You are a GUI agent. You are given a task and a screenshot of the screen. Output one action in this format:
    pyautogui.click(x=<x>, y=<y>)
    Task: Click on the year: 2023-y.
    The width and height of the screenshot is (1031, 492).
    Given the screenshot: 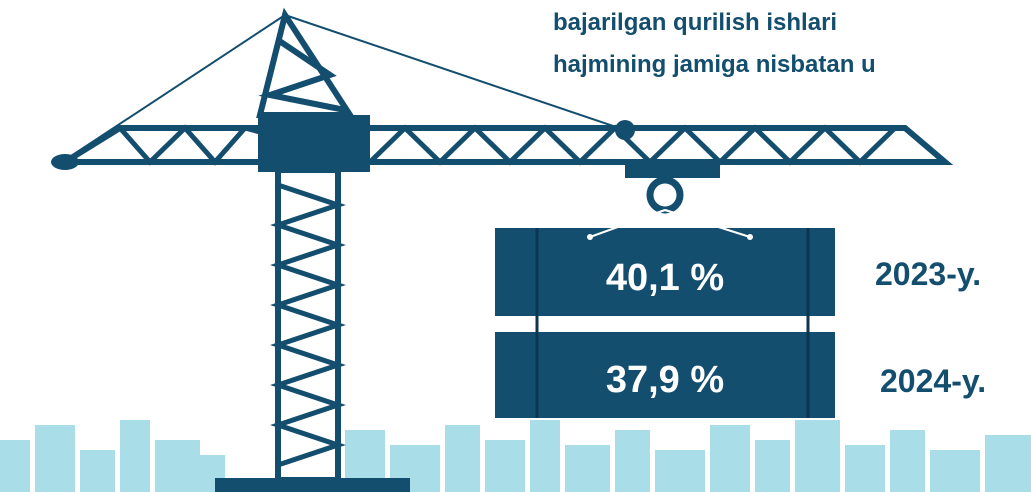 What is the action you would take?
    pyautogui.click(x=928, y=274)
    